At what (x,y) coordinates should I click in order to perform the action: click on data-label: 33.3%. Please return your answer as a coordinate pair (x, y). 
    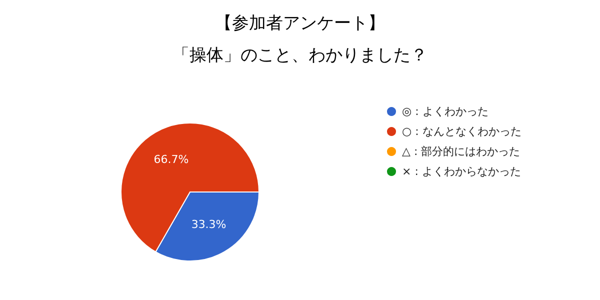
    Looking at the image, I should click on (208, 224).